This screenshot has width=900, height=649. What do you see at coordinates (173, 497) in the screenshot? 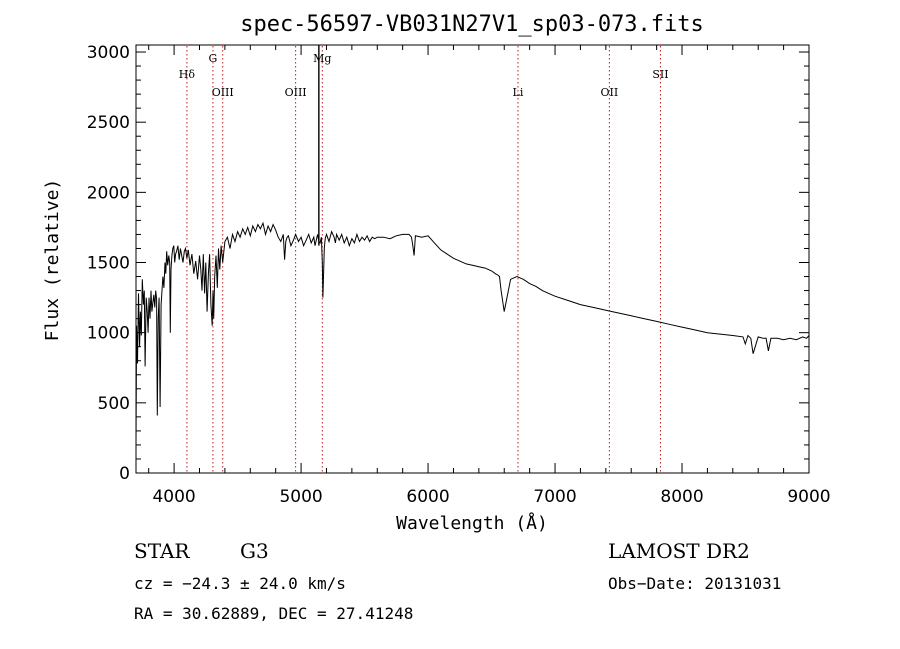
I see `x-tick-label: 4000` at bounding box center [173, 497].